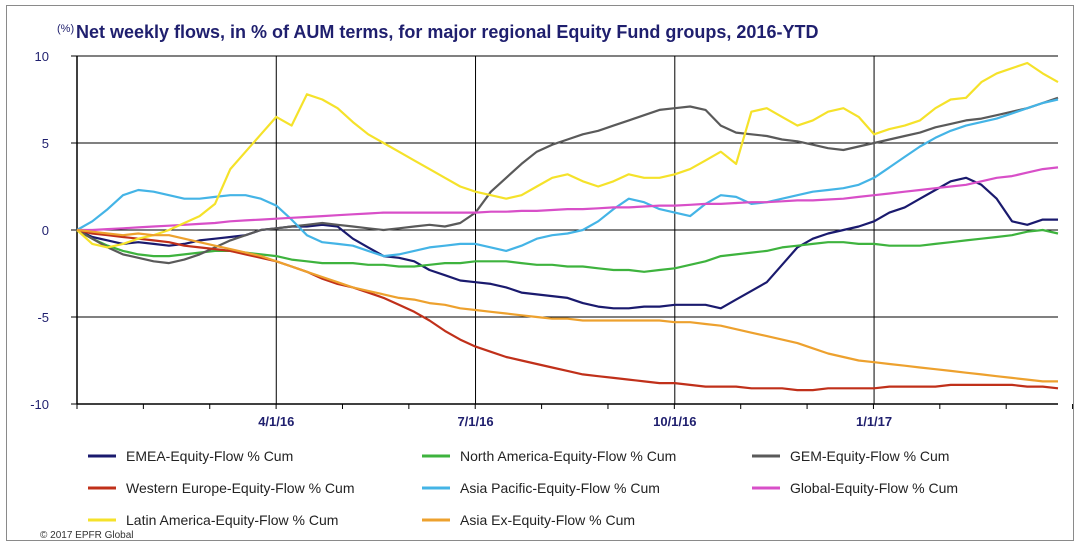 The height and width of the screenshot is (548, 1083). What do you see at coordinates (45, 143) in the screenshot?
I see `y-tick-label: 5` at bounding box center [45, 143].